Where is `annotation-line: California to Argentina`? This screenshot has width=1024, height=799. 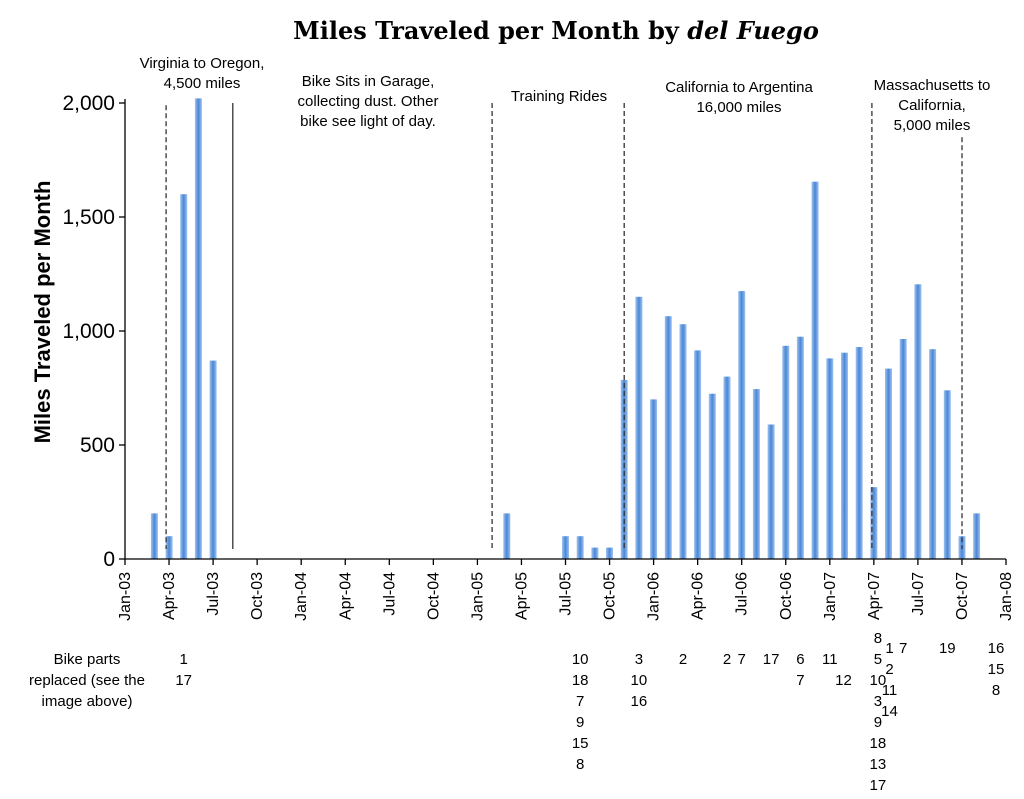
annotation-line: California to Argentina is located at coordinates (739, 87).